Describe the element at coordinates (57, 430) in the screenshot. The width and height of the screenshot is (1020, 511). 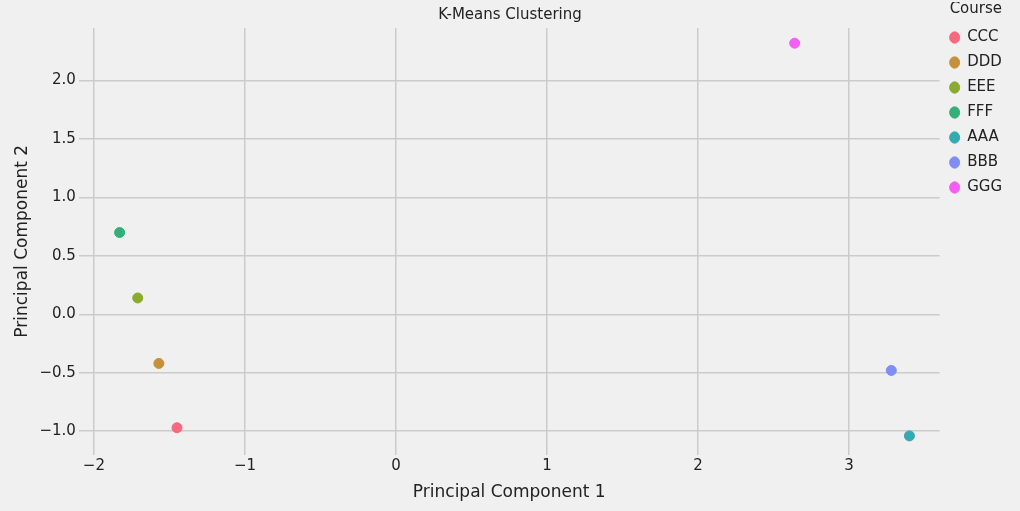
I see `y-tick-label: −1.0` at that location.